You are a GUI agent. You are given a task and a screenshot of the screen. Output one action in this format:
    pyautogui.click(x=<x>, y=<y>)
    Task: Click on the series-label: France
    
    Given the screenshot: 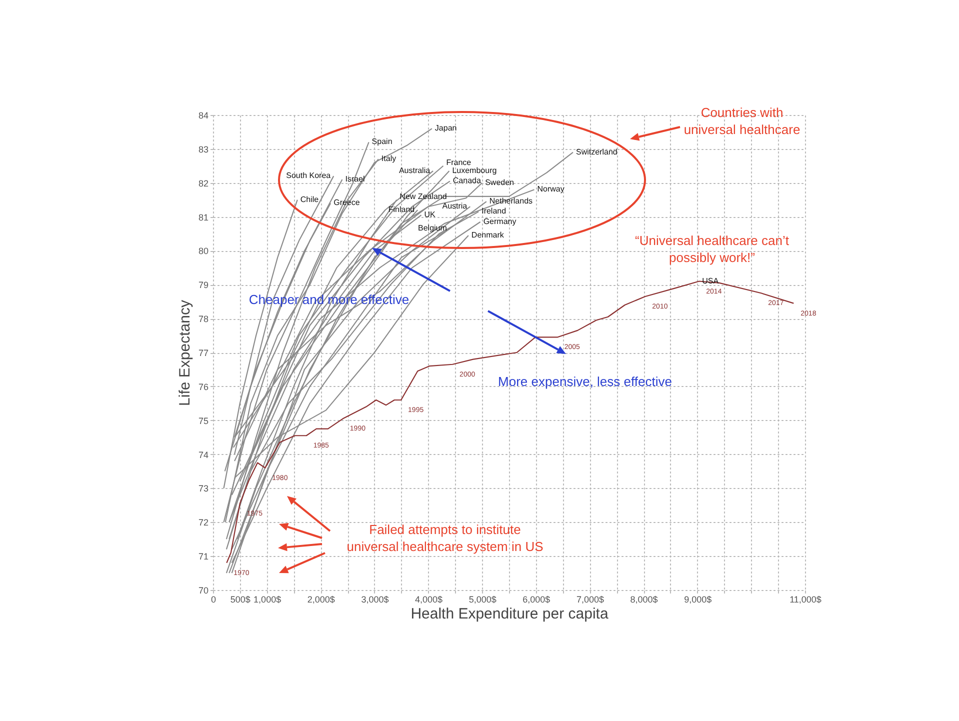 What is the action you would take?
    pyautogui.click(x=459, y=162)
    